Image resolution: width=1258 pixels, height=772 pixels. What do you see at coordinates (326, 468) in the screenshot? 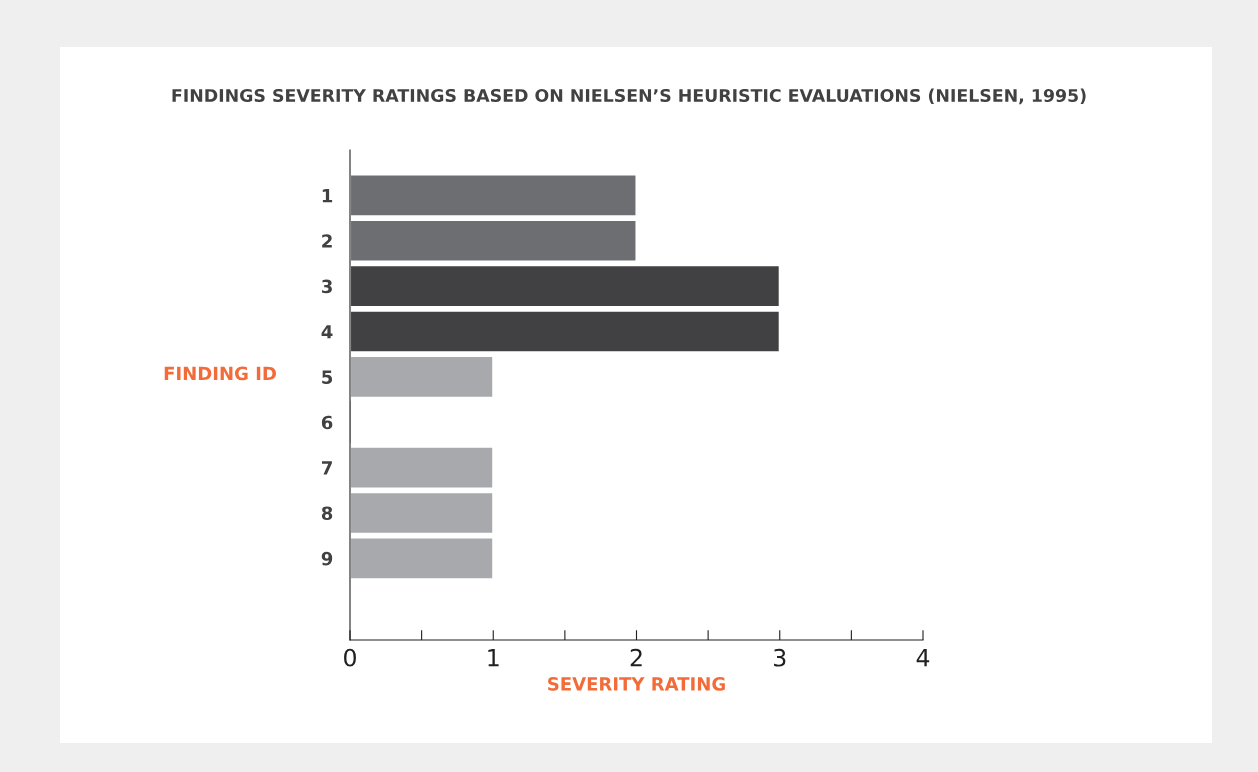
I see `y-tick-label: 7` at bounding box center [326, 468].